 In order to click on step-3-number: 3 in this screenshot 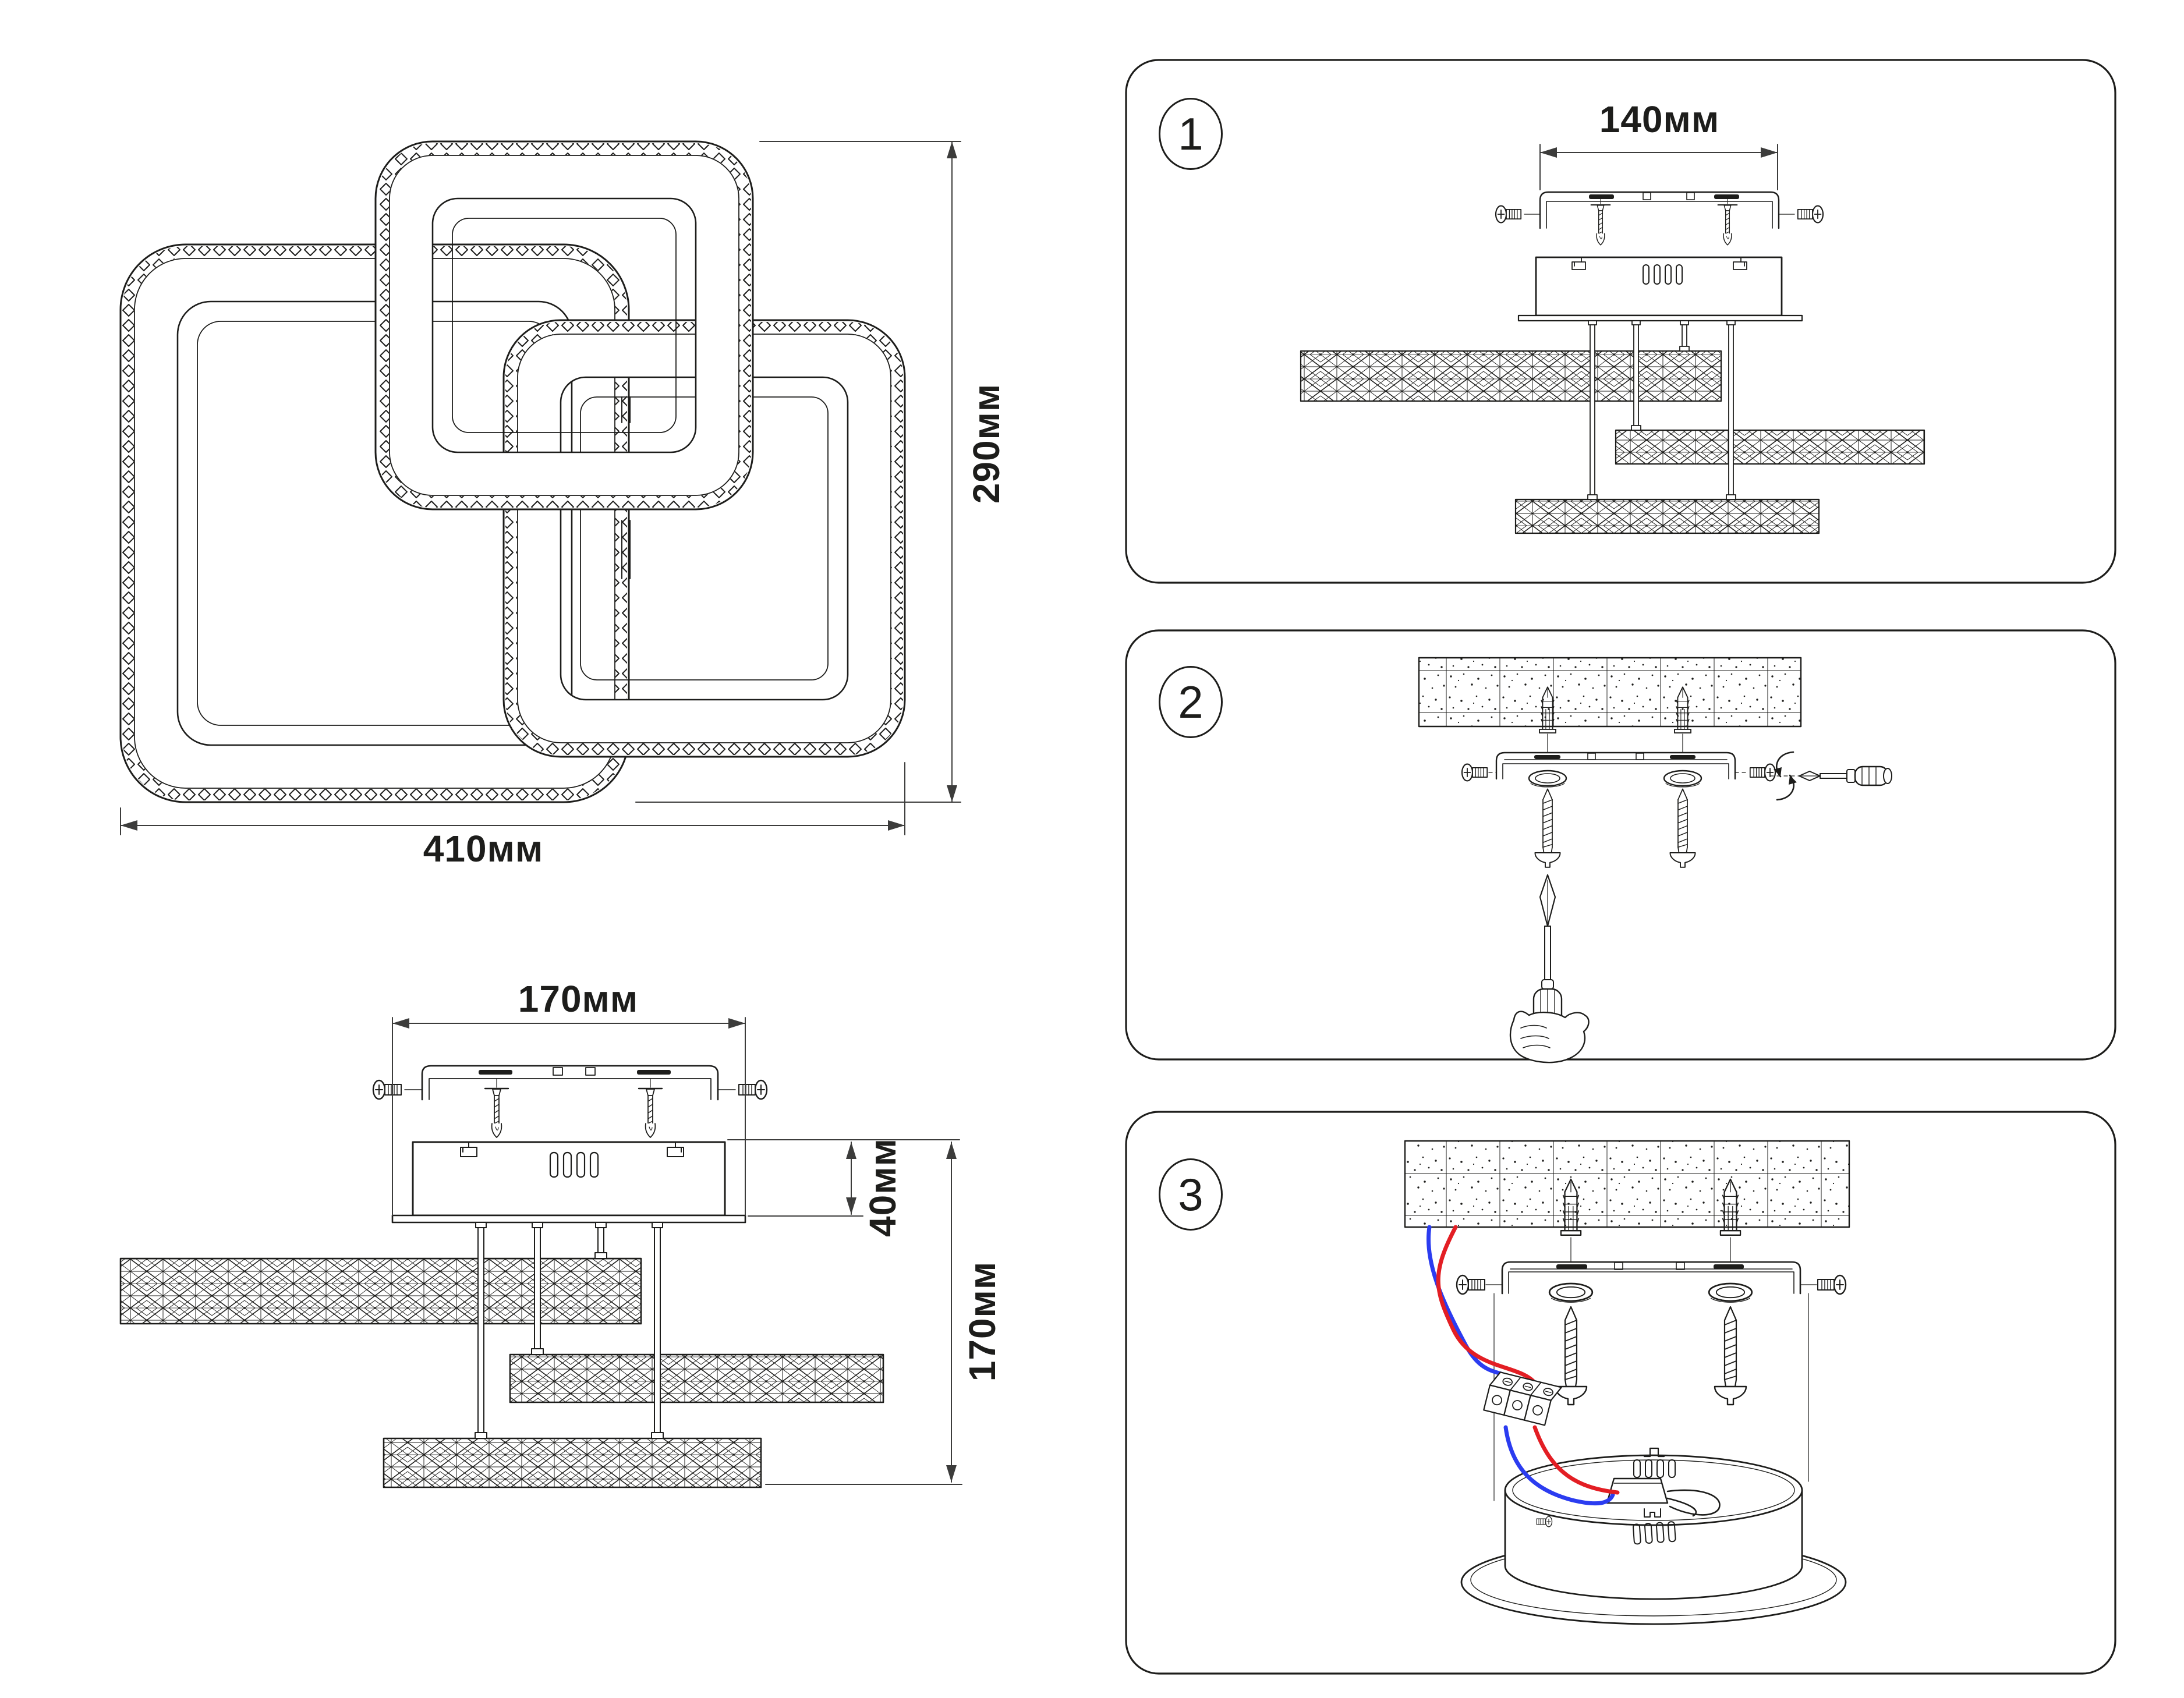, I will do `click(1190, 1194)`.